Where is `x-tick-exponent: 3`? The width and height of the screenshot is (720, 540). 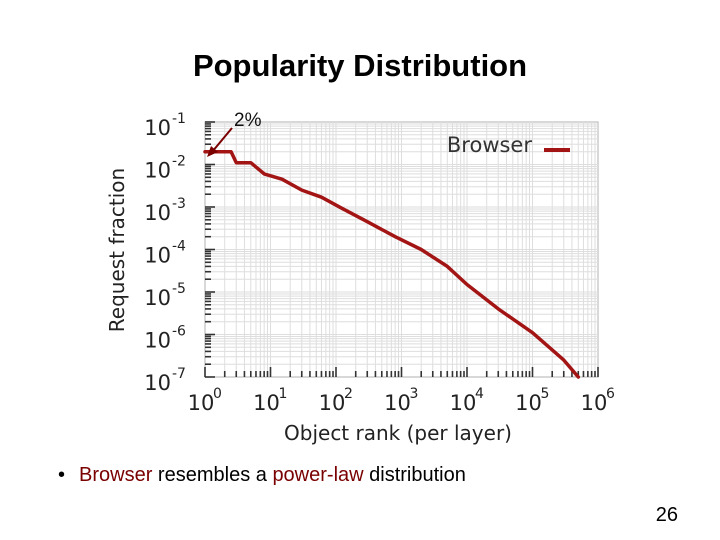
x-tick-exponent: 3 is located at coordinates (414, 394).